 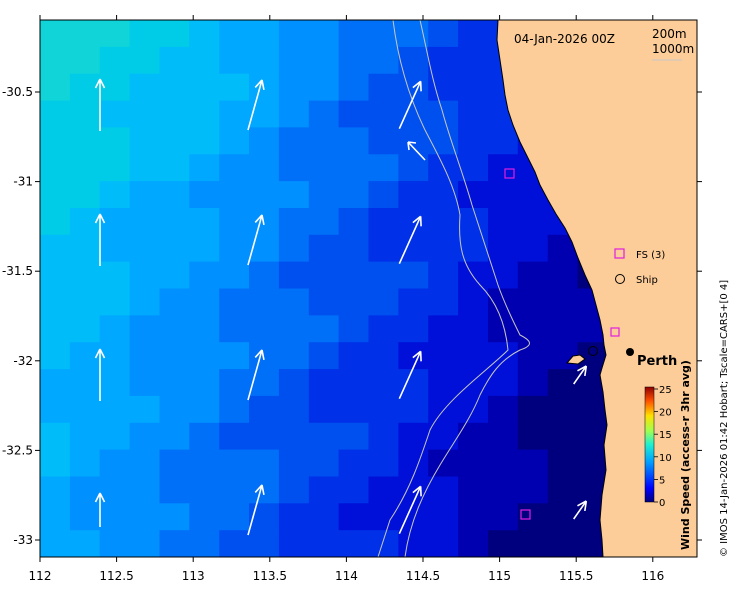 I want to click on wind-arrow, so click(x=100, y=374).